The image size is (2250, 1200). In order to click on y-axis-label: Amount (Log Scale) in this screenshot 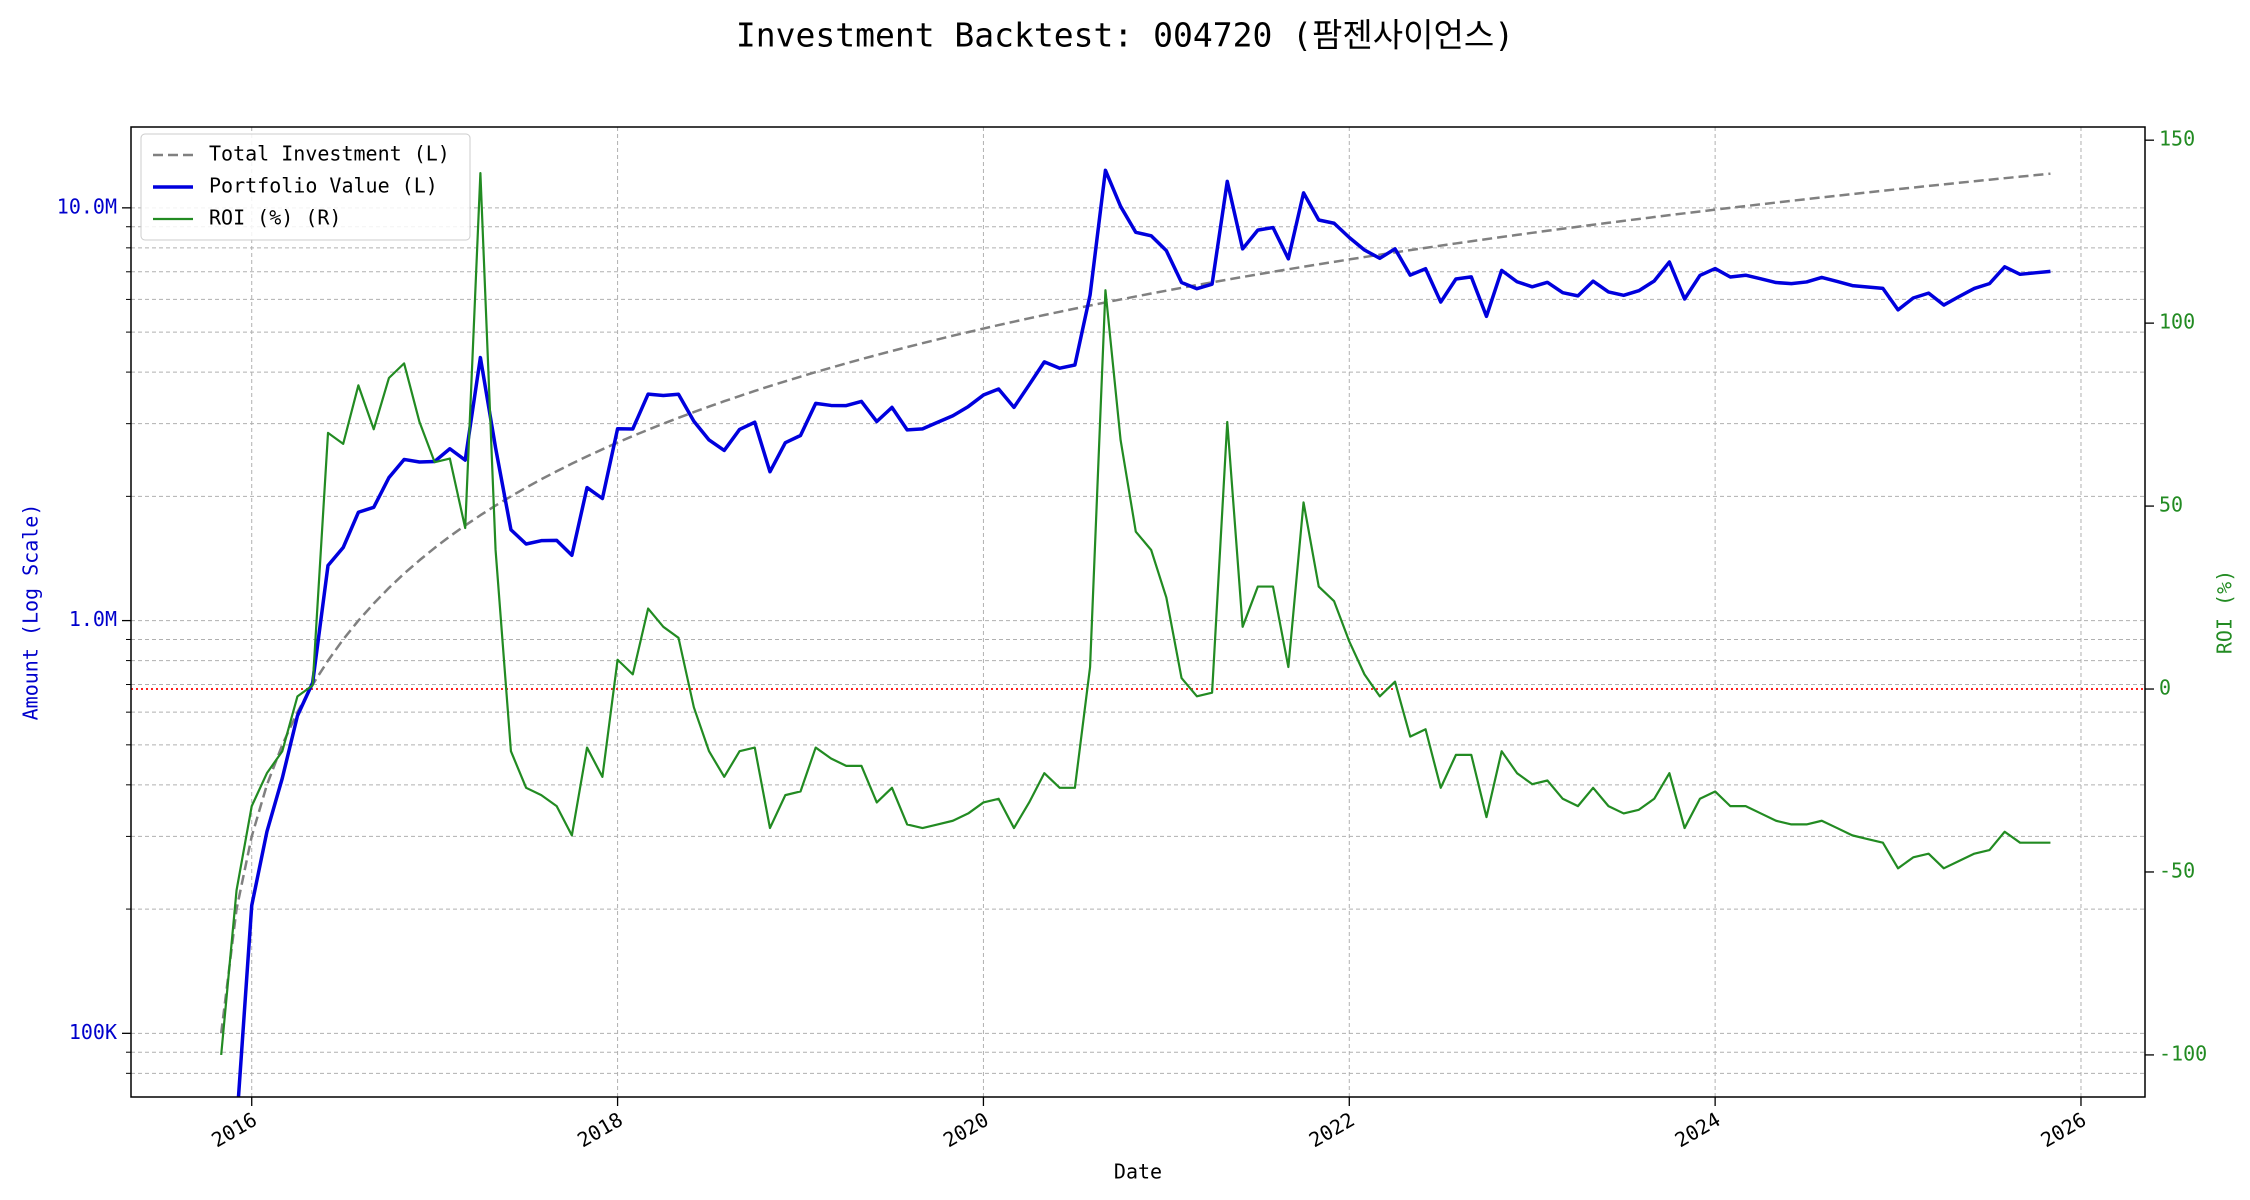, I will do `click(31, 612)`.